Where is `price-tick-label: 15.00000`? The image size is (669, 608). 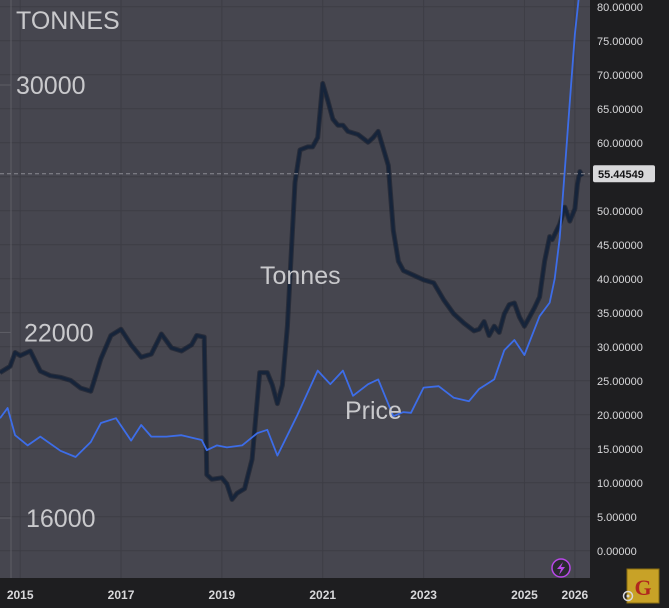
price-tick-label: 15.00000 is located at coordinates (620, 450).